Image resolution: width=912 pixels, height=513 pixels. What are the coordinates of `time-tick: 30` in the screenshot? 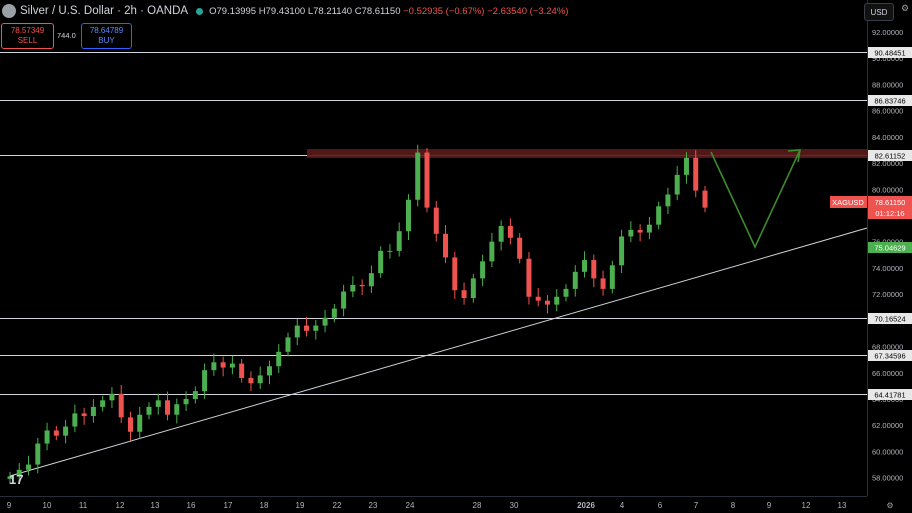 It's located at (514, 505).